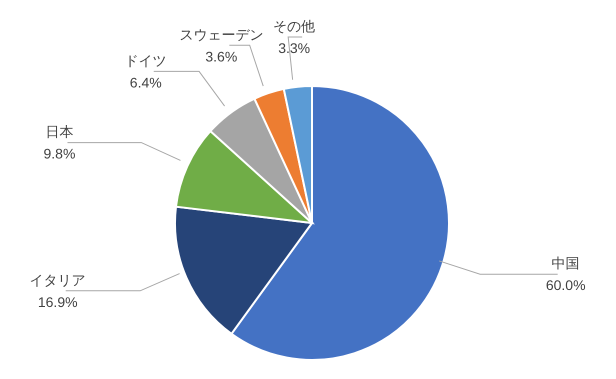 The height and width of the screenshot is (379, 616). Describe the element at coordinates (146, 82) in the screenshot. I see `data-label: 6.4%` at that location.